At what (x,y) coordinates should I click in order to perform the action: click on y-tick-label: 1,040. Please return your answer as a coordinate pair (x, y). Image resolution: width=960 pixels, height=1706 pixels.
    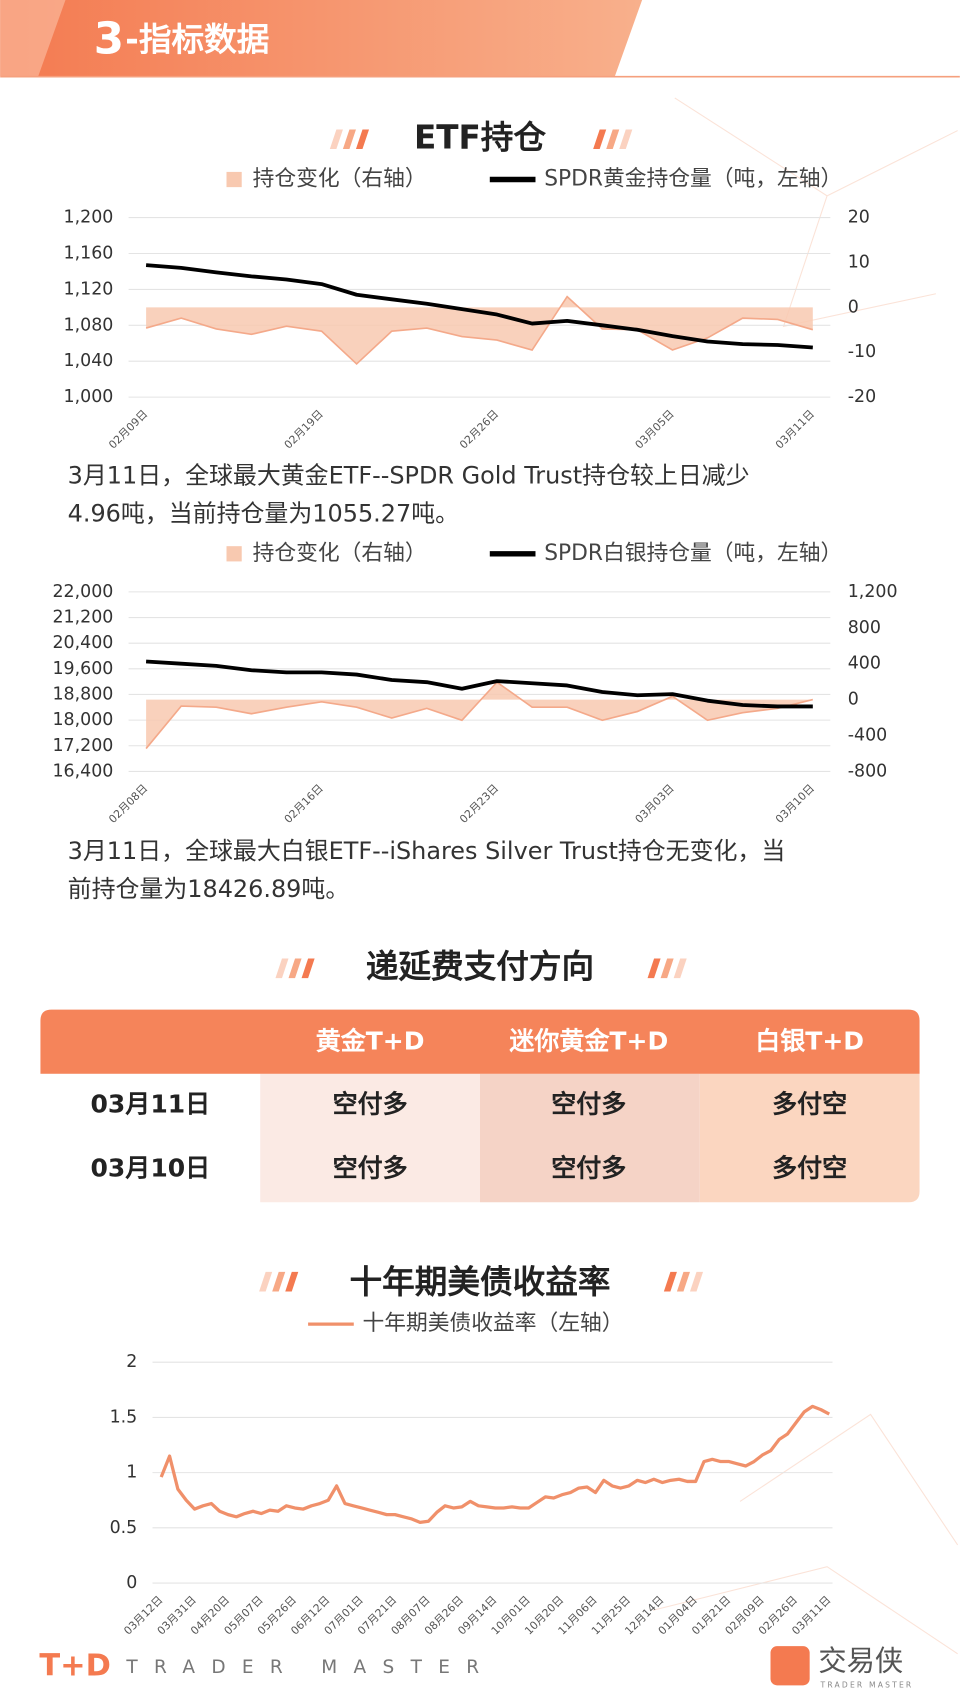
    Looking at the image, I should click on (89, 361).